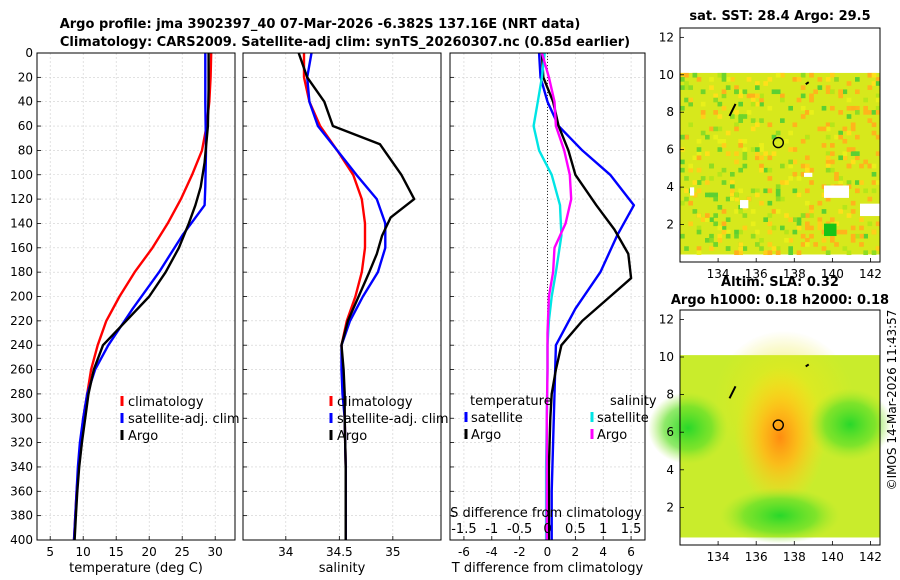 The width and height of the screenshot is (900, 580). Describe the element at coordinates (780, 300) in the screenshot. I see `map-subtitle: Argo h1000: 0.18 h2000: 0.18` at that location.